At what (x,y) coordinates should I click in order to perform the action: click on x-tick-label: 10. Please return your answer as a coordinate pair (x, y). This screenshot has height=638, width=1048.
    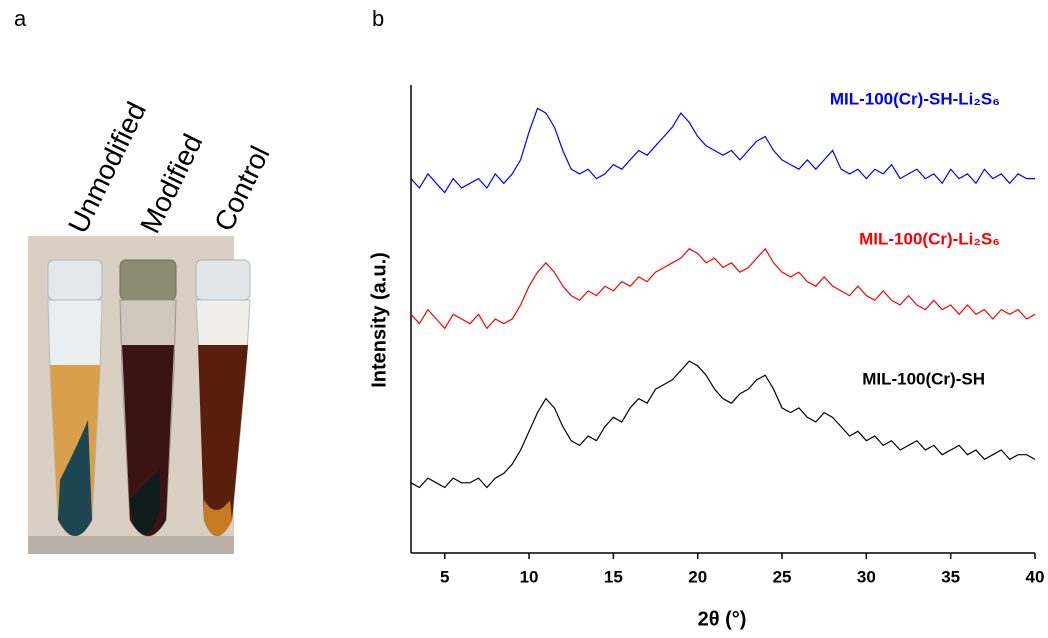
    Looking at the image, I should click on (529, 576).